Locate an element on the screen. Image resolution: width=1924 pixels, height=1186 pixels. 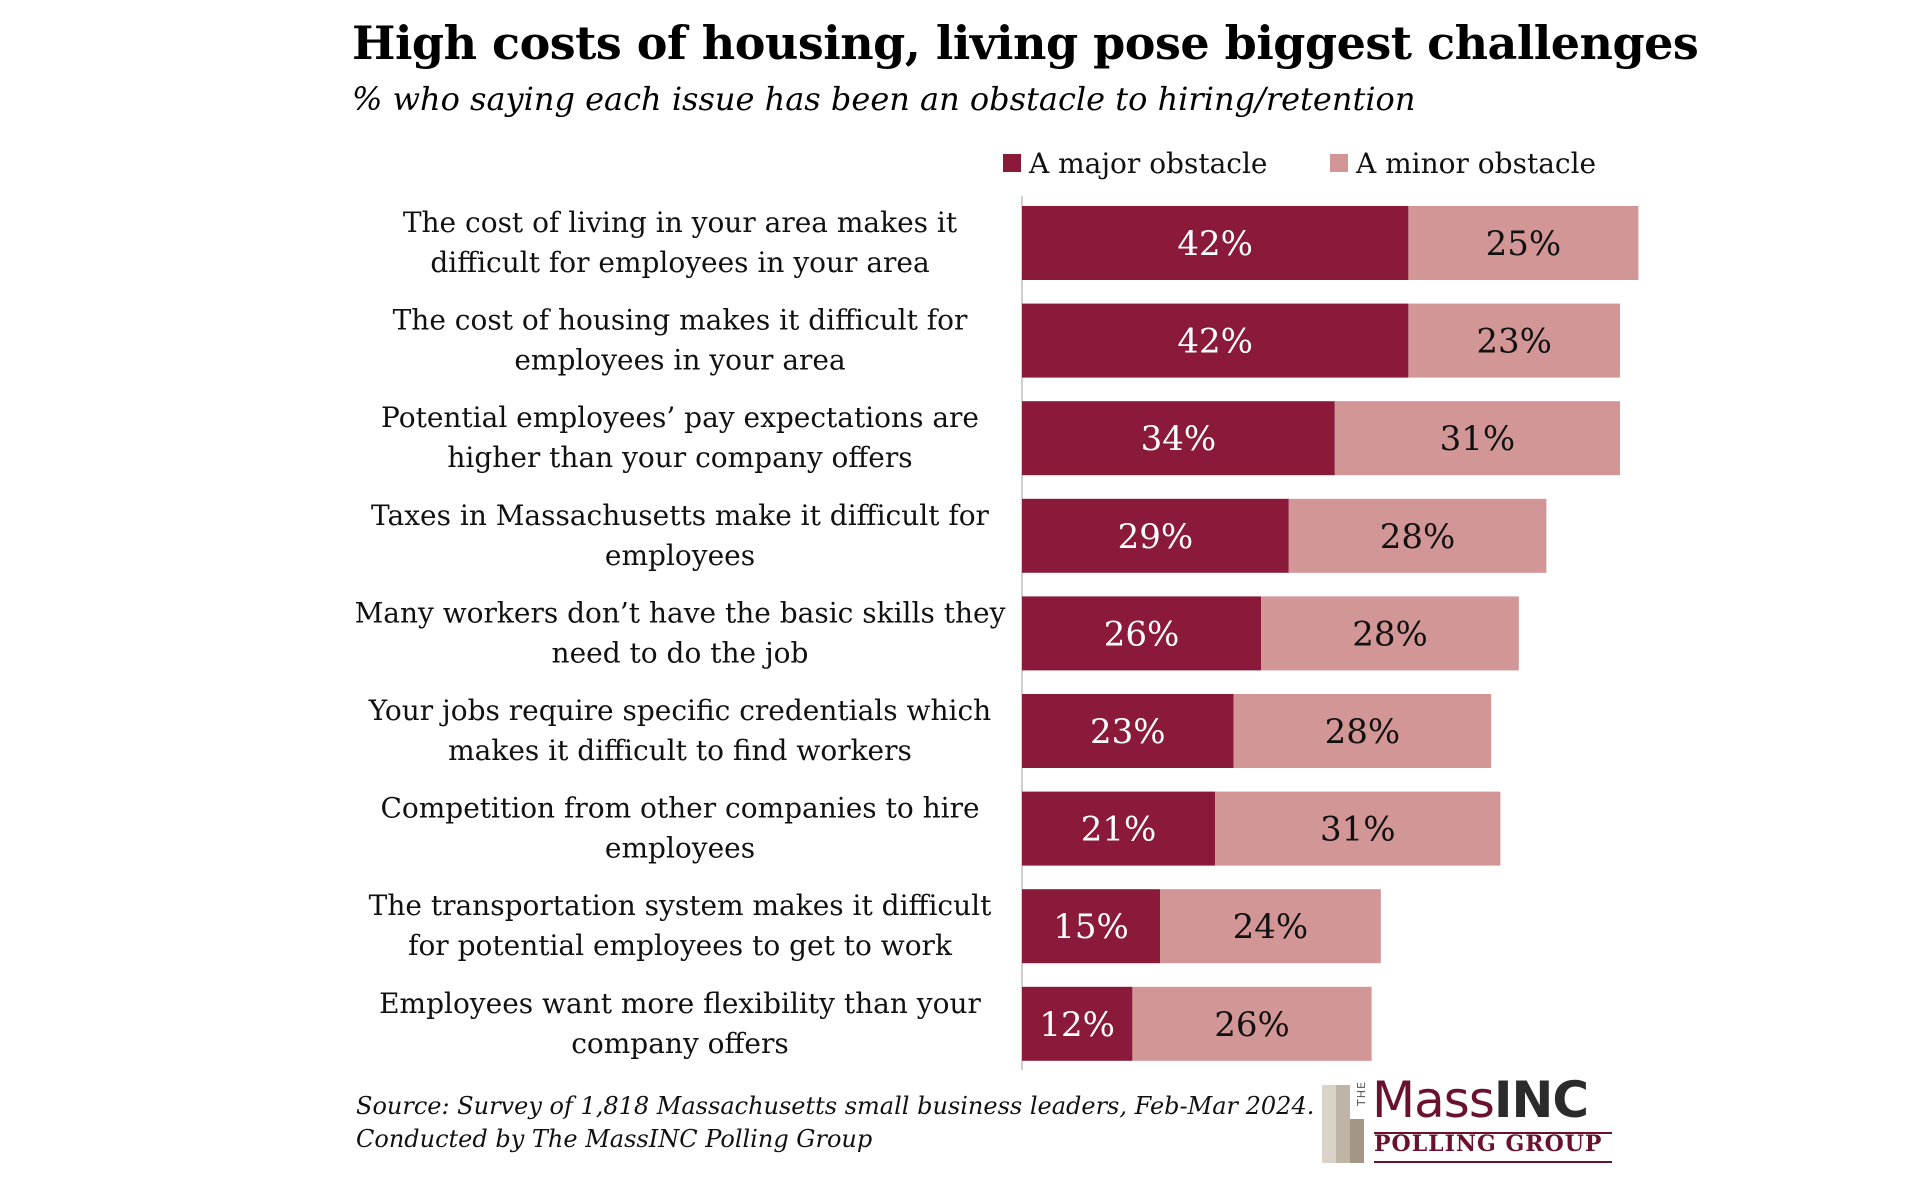
legend-label-minor: A minor obstacle is located at coordinates (1475, 163).